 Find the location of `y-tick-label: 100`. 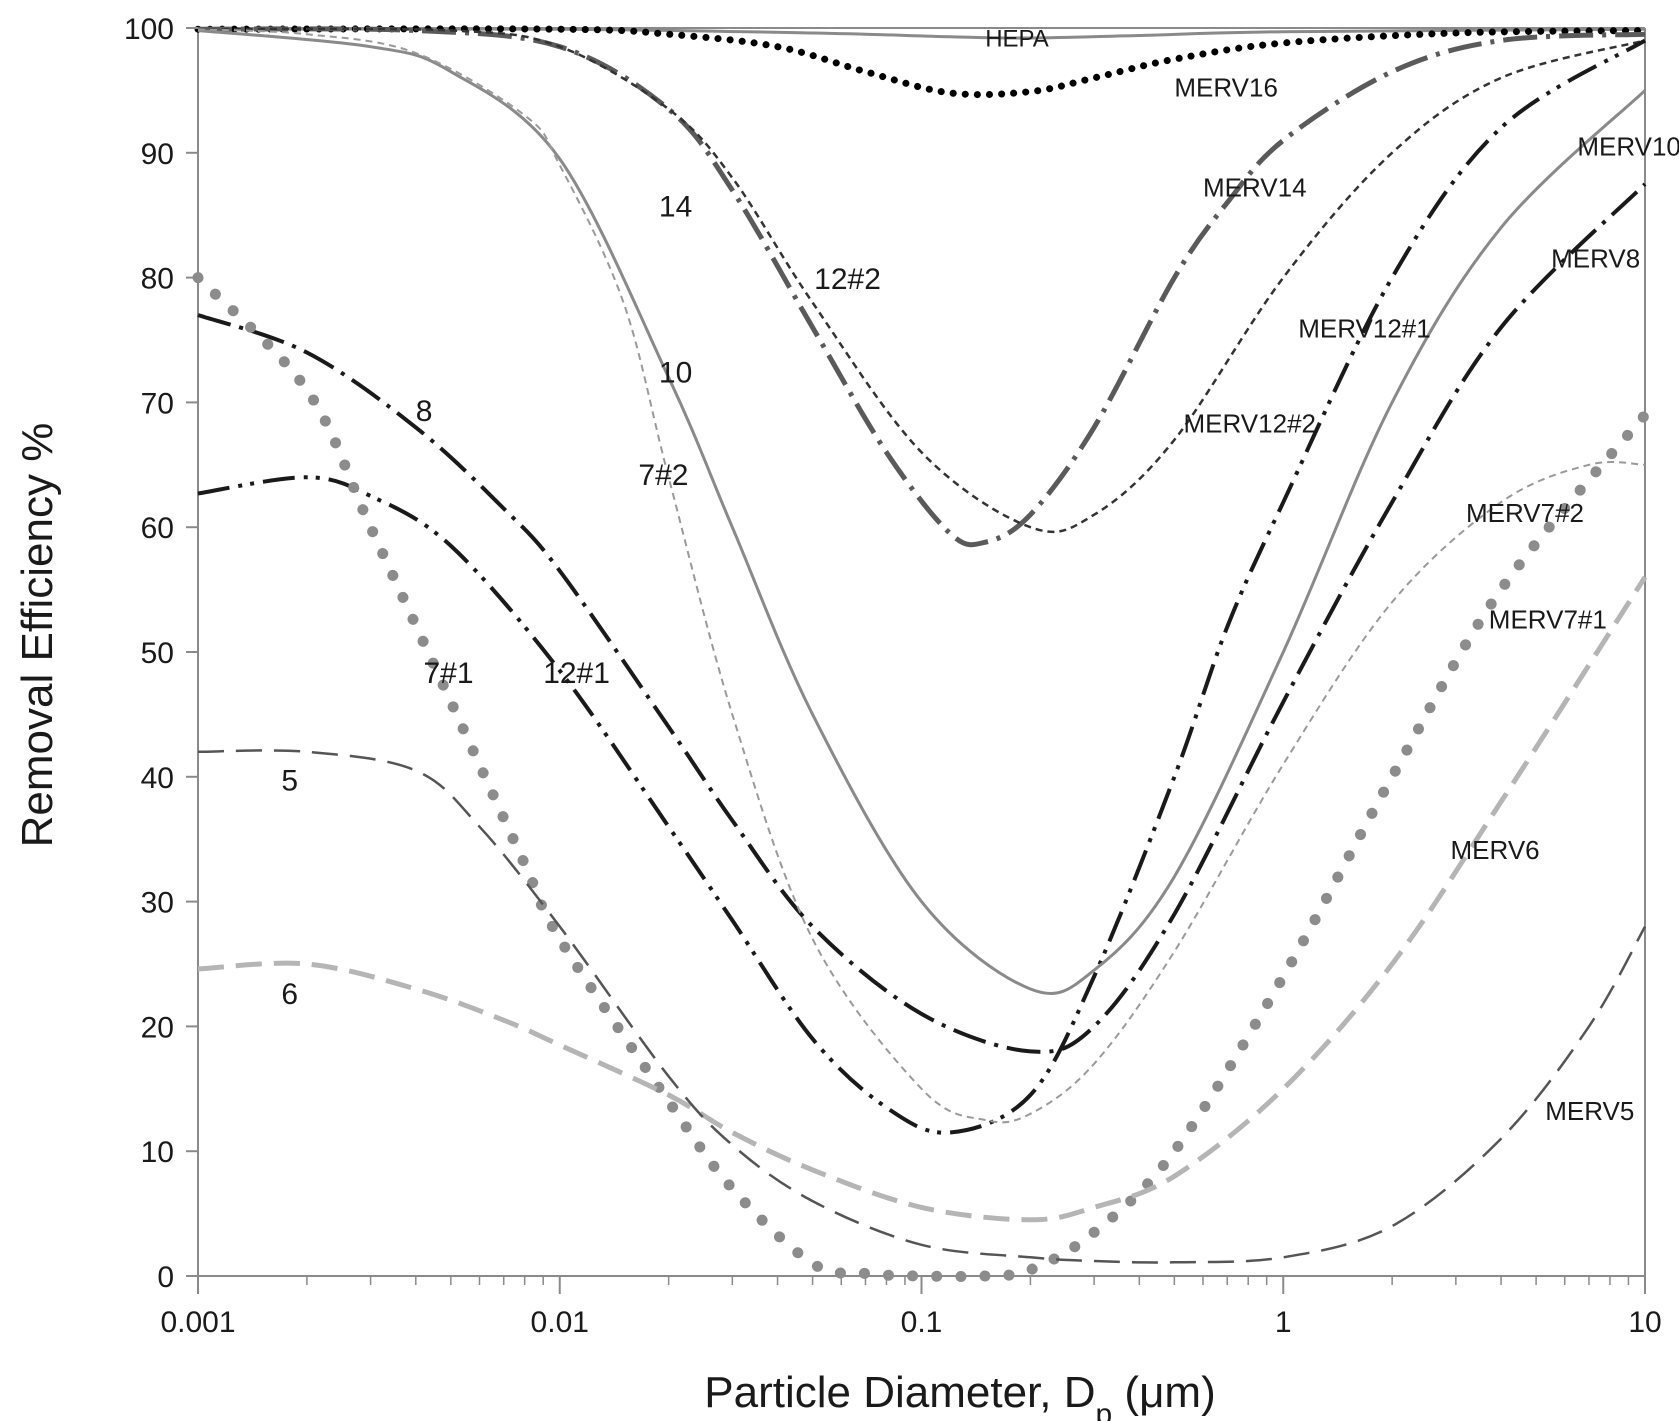

y-tick-label: 100 is located at coordinates (149, 29).